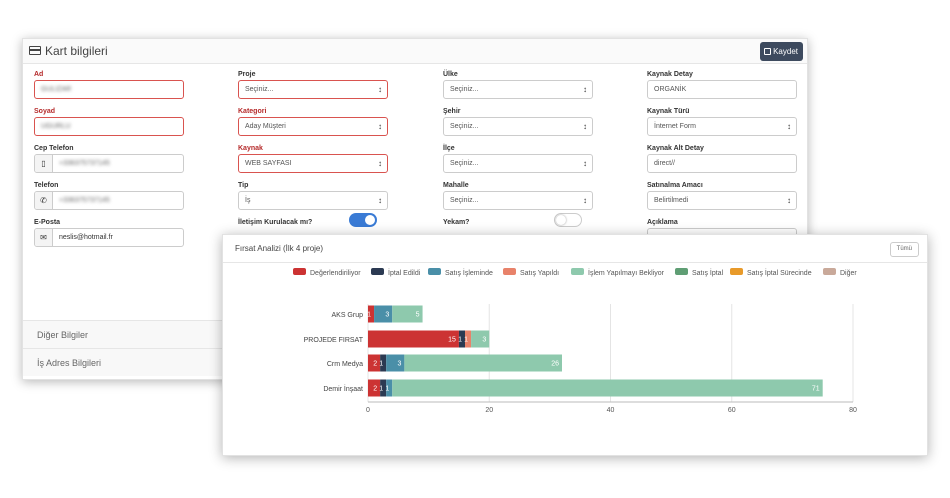 The image size is (950, 498). What do you see at coordinates (56, 89) in the screenshot?
I see `ad-value: GULIZAR` at bounding box center [56, 89].